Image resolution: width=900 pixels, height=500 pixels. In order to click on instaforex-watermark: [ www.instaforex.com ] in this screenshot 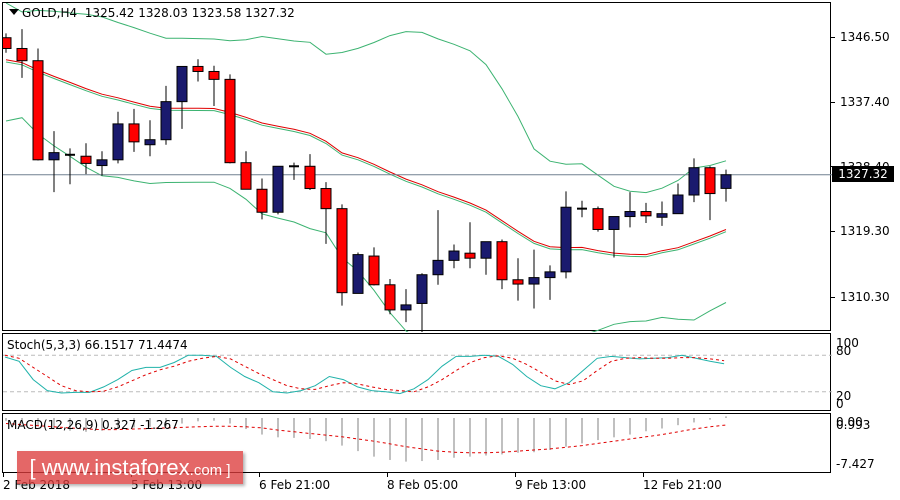, I will do `click(130, 467)`.